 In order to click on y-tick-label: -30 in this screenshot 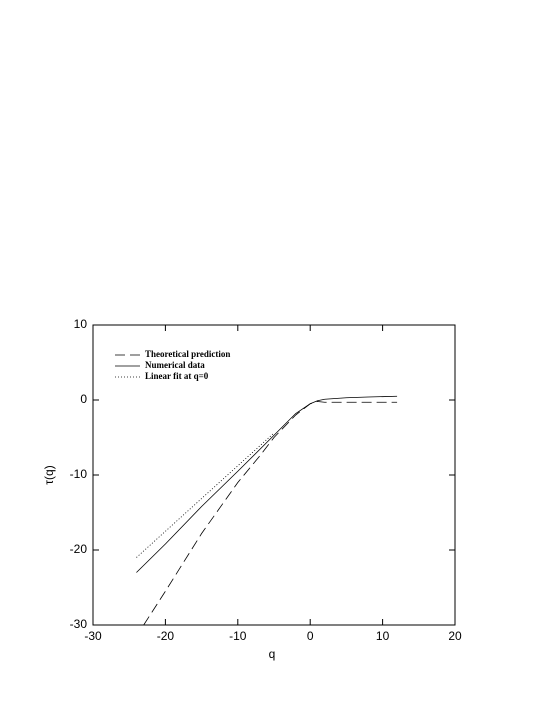, I will do `click(79, 624)`.